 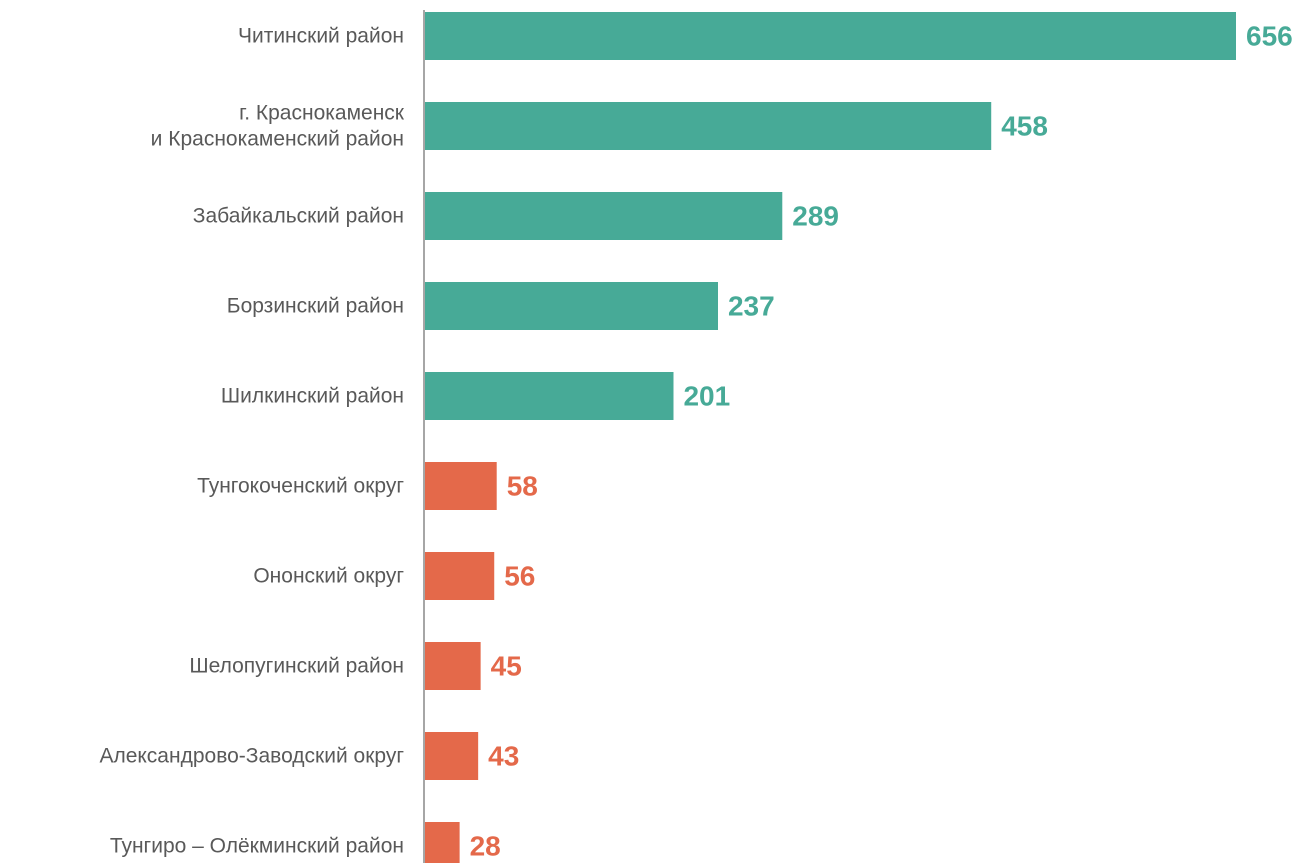 What do you see at coordinates (328, 576) in the screenshot?
I see `category-label-6: Ононский округ` at bounding box center [328, 576].